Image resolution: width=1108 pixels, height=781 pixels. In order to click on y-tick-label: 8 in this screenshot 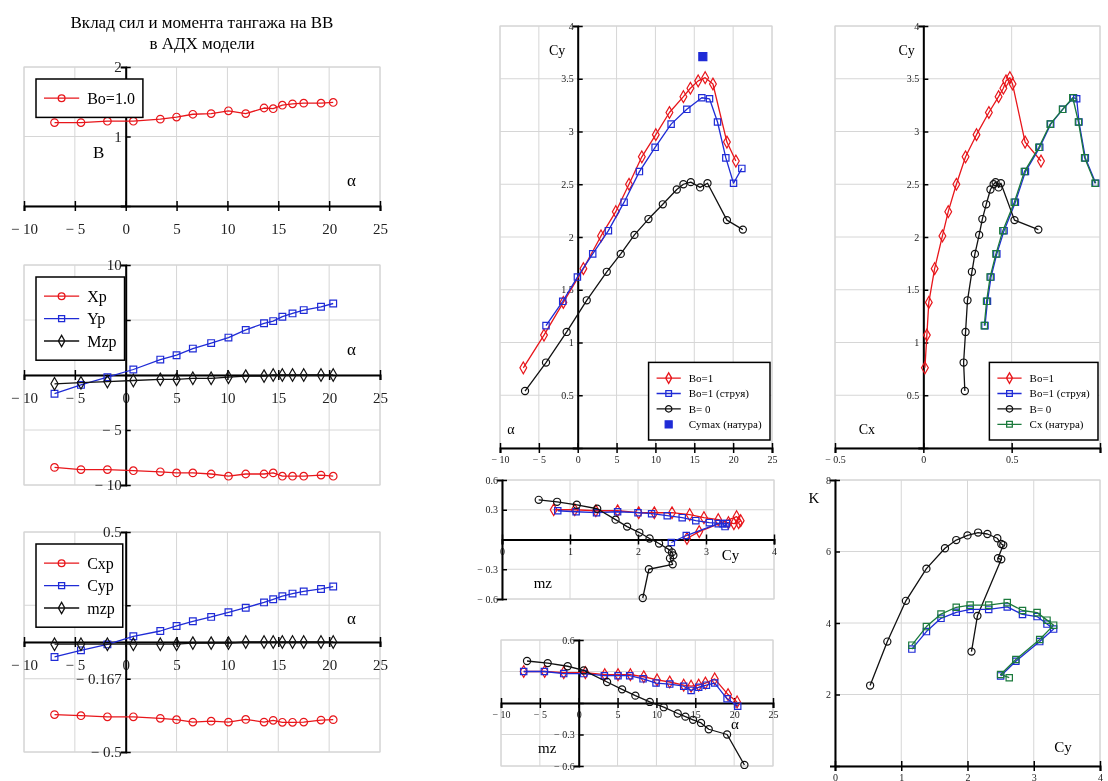, I will do `click(828, 480)`.